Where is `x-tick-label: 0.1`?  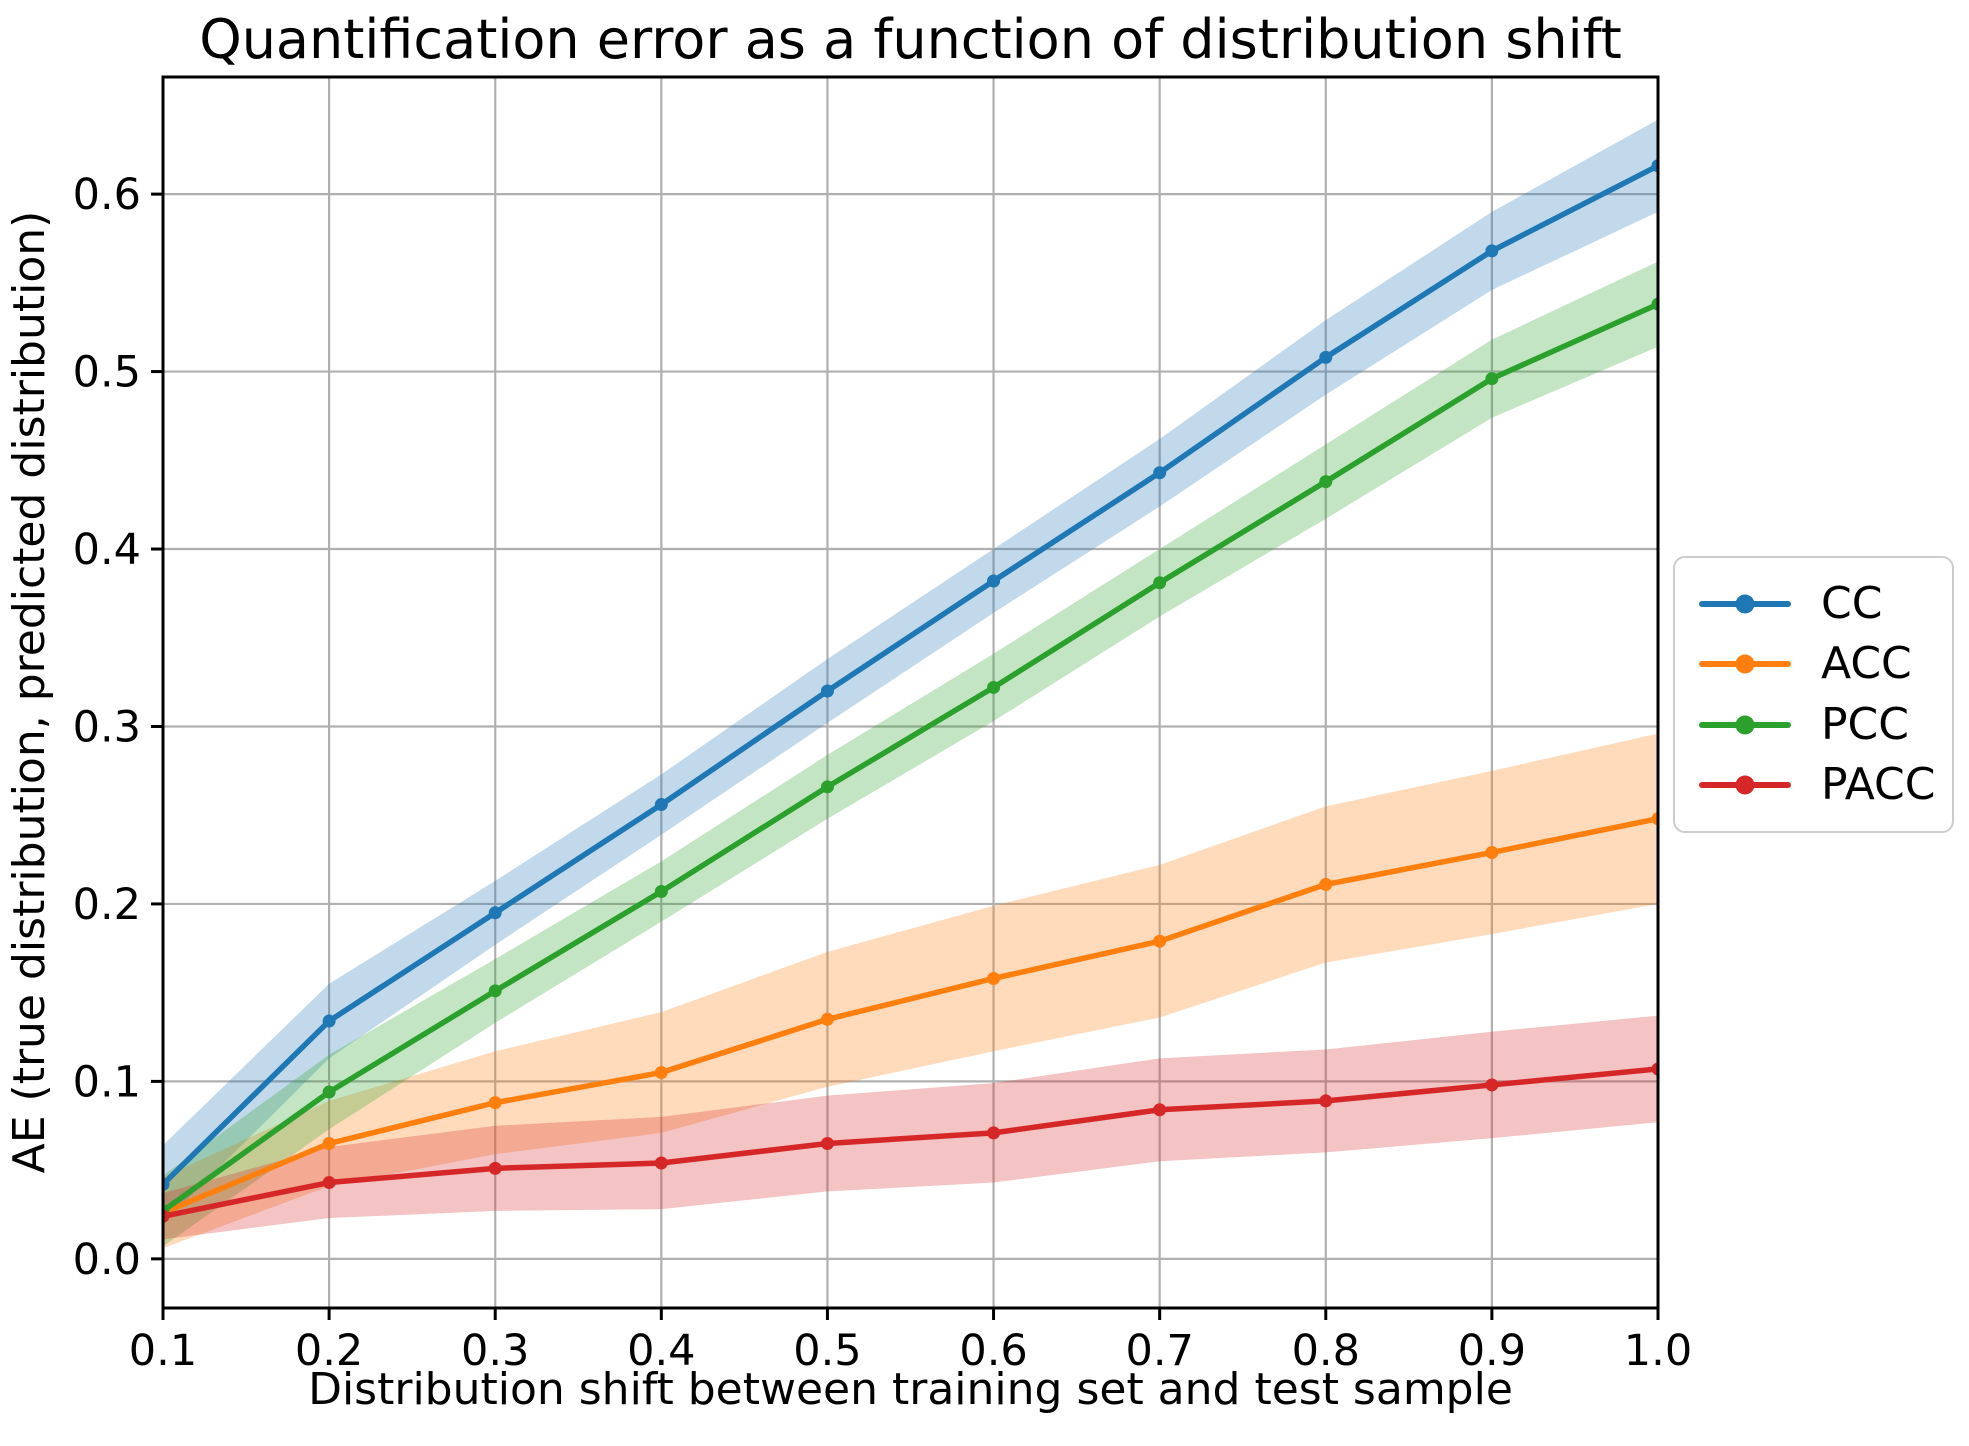
x-tick-label: 0.1 is located at coordinates (163, 1351).